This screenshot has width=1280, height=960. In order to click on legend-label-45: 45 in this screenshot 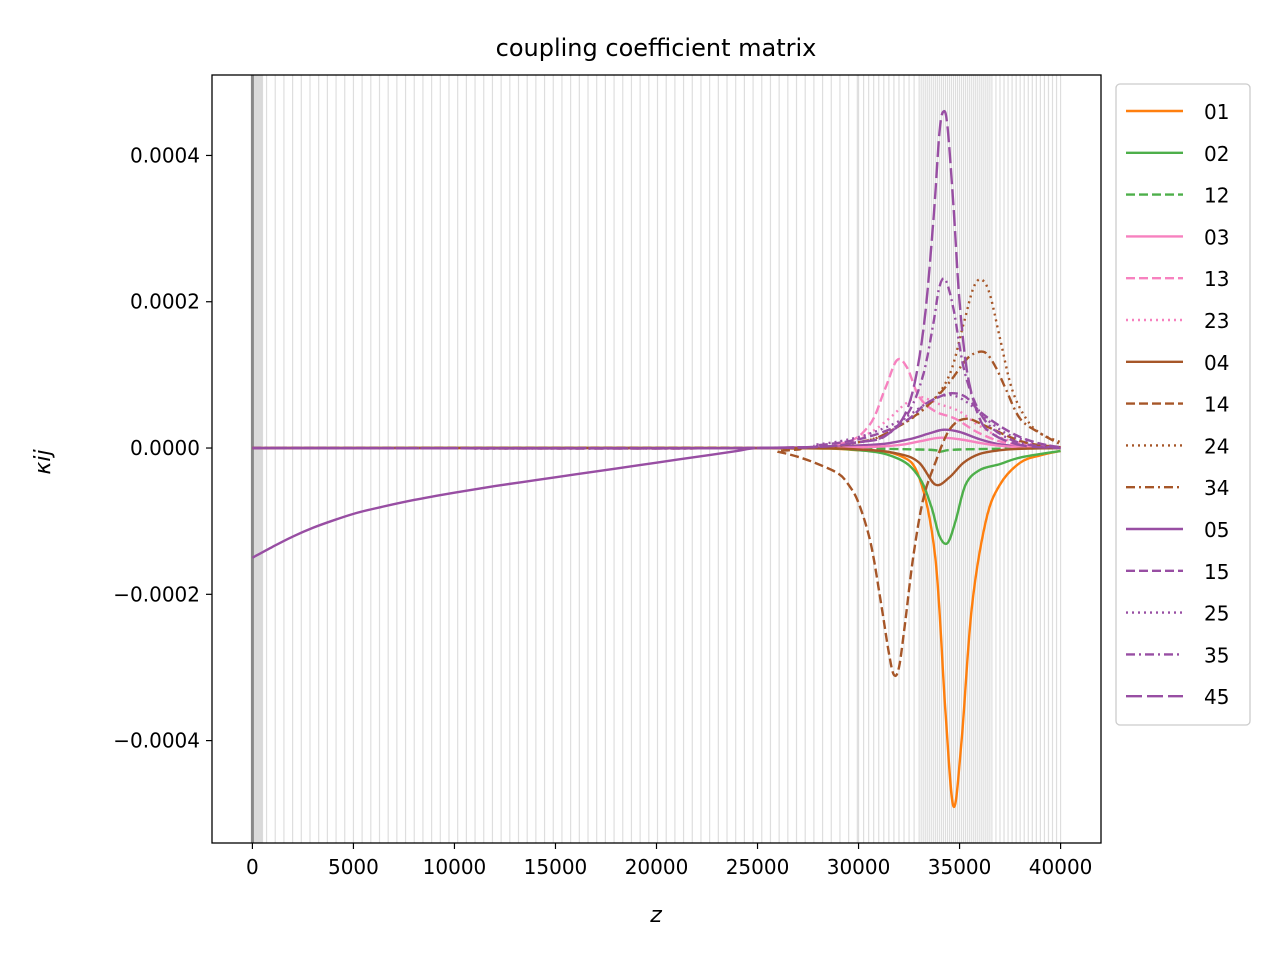, I will do `click(1216, 697)`.